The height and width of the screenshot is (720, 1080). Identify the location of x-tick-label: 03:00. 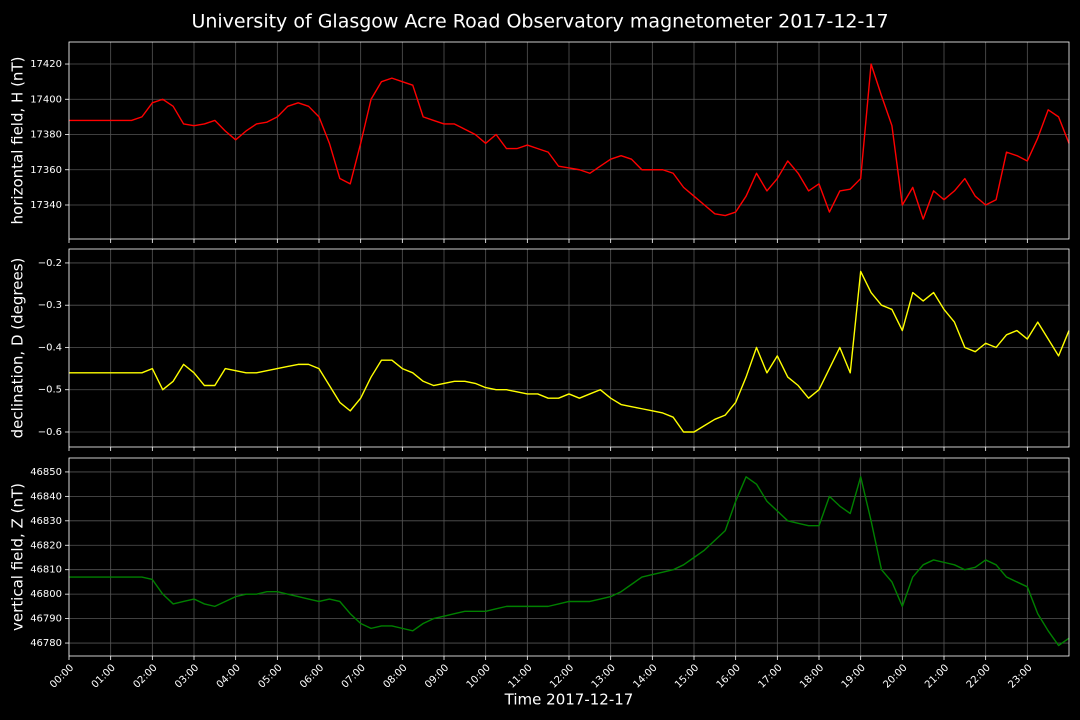
(187, 676).